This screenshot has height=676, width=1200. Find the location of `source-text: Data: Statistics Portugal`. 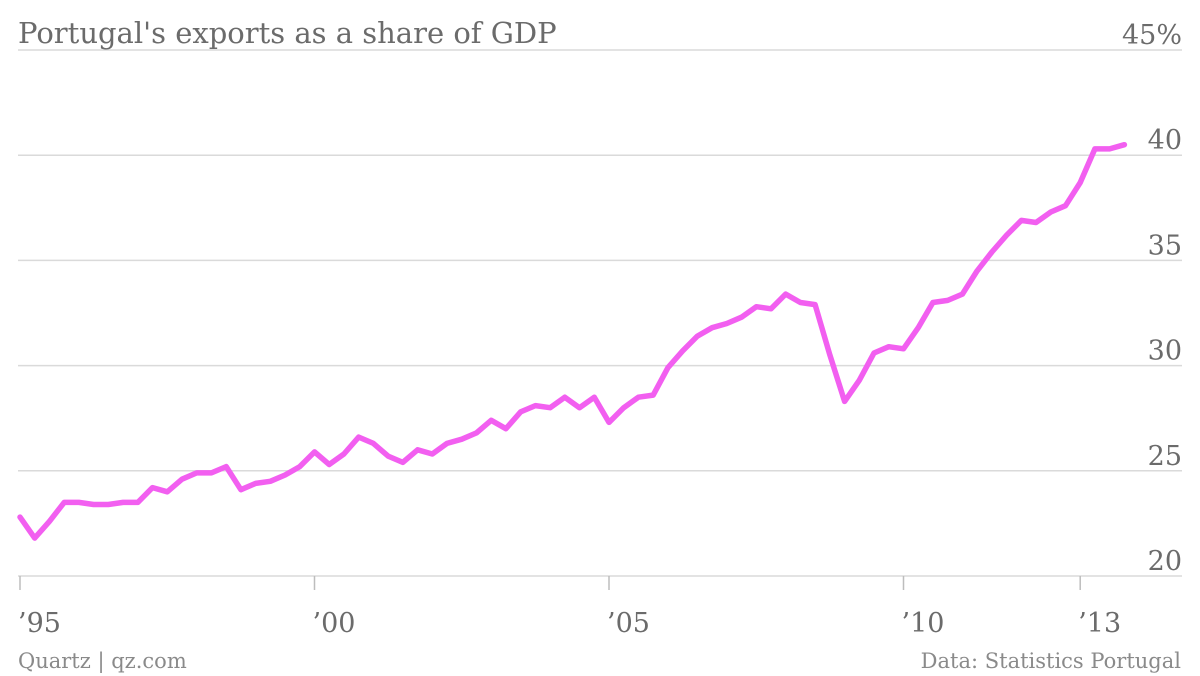

source-text: Data: Statistics Portugal is located at coordinates (1051, 661).